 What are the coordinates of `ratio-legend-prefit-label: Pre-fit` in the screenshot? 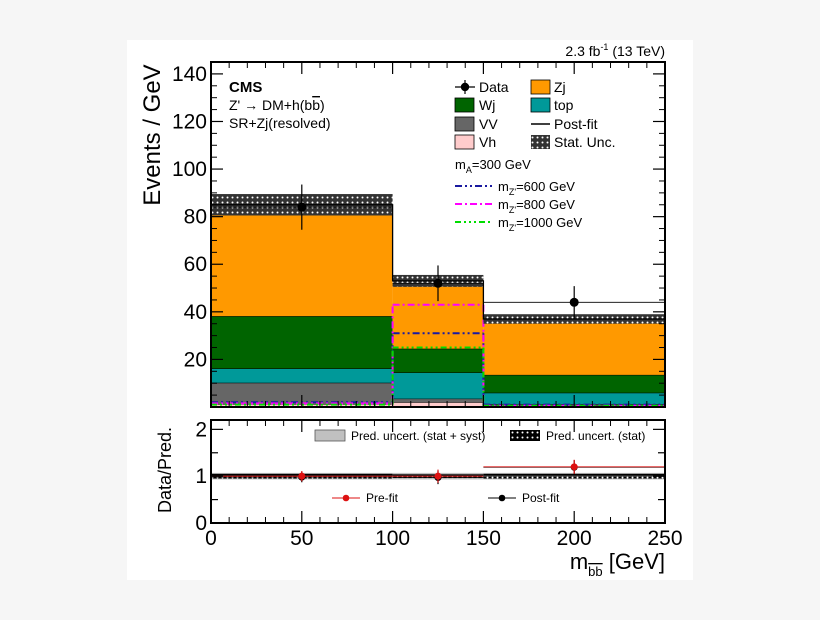 It's located at (382, 498).